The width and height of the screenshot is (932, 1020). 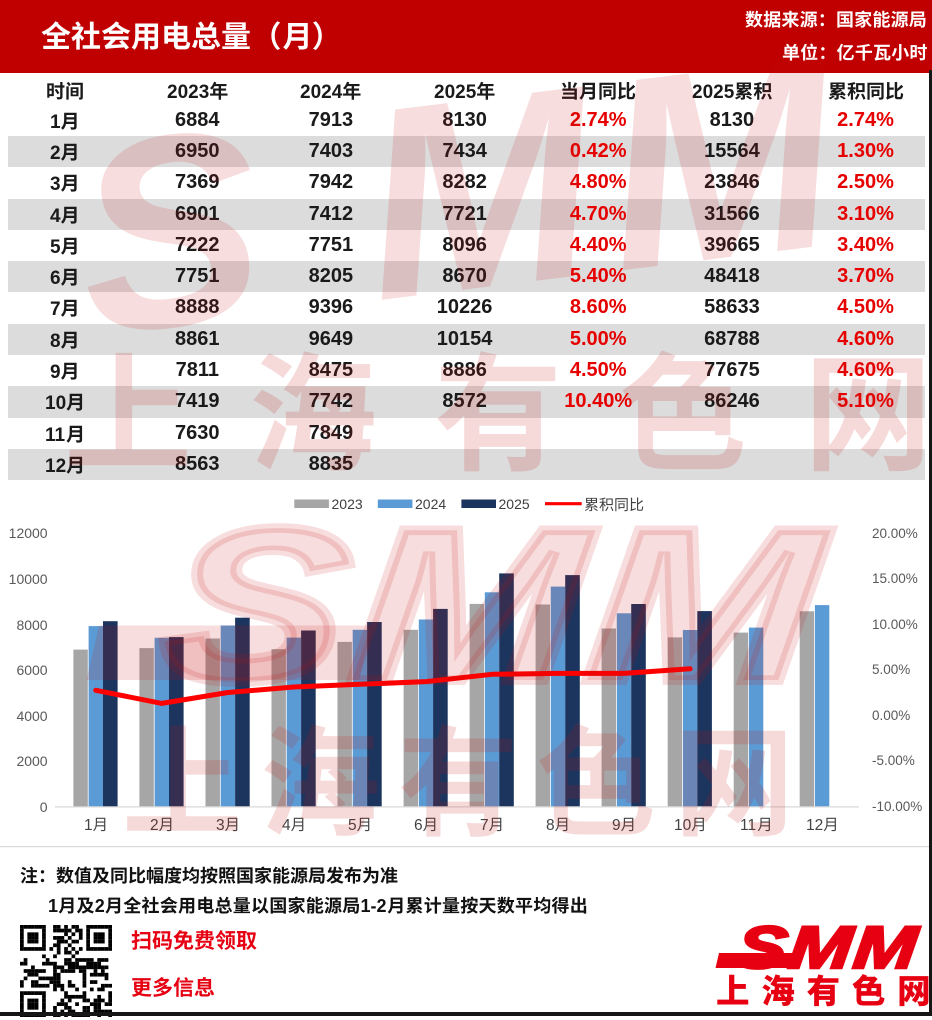 What do you see at coordinates (55, 309) in the screenshot?
I see `svg-text: 7` at bounding box center [55, 309].